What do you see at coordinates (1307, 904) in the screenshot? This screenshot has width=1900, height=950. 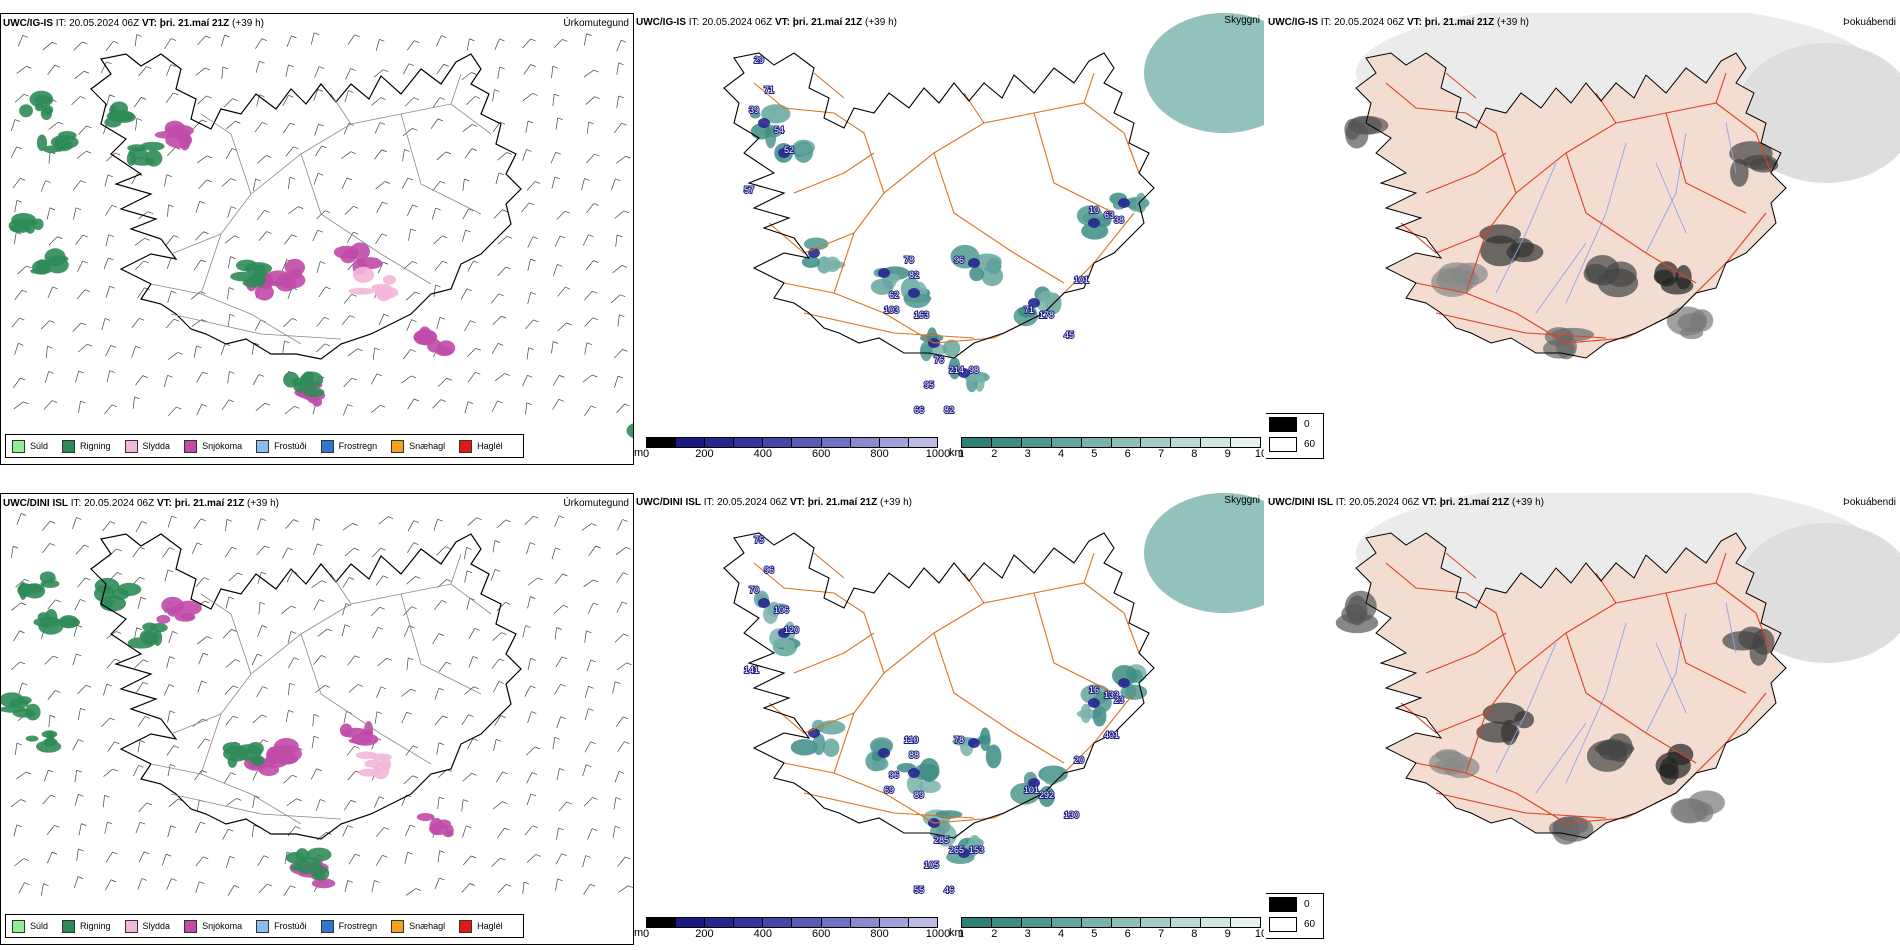 I see `fog-legend-label: 0` at bounding box center [1307, 904].